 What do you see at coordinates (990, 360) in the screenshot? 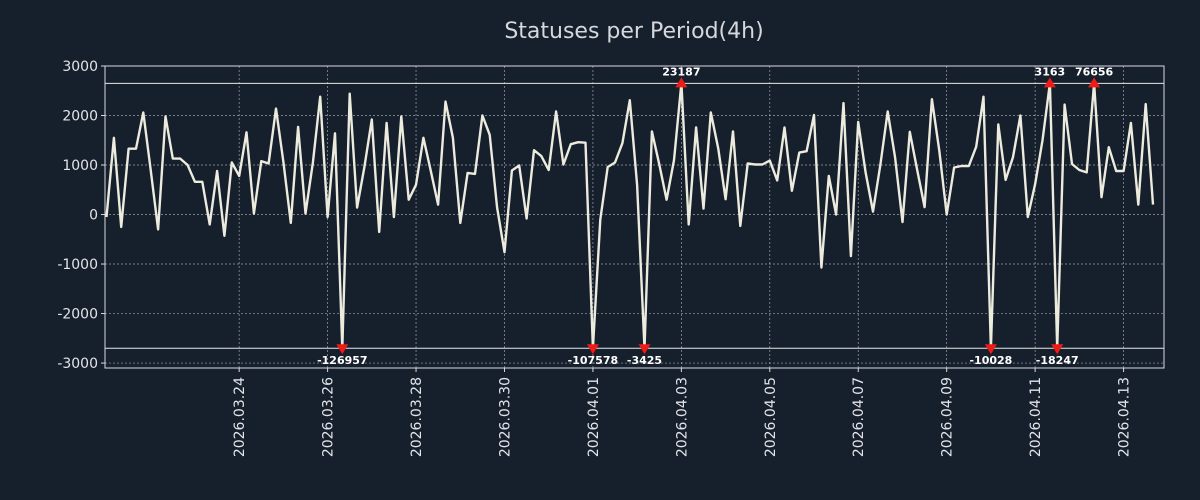
I see `min-annotation: -10028` at bounding box center [990, 360].